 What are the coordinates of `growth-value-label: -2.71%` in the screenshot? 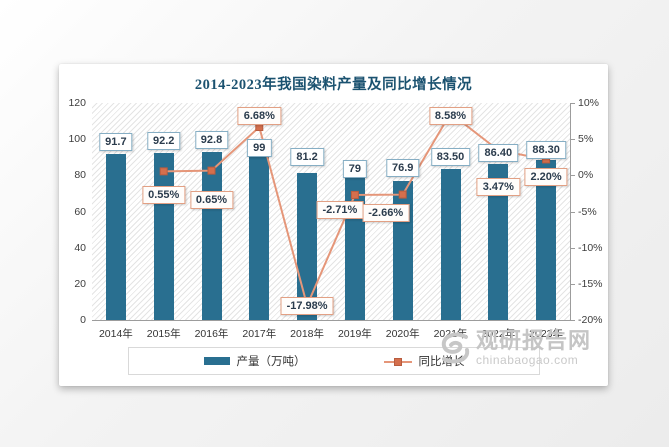 It's located at (340, 210).